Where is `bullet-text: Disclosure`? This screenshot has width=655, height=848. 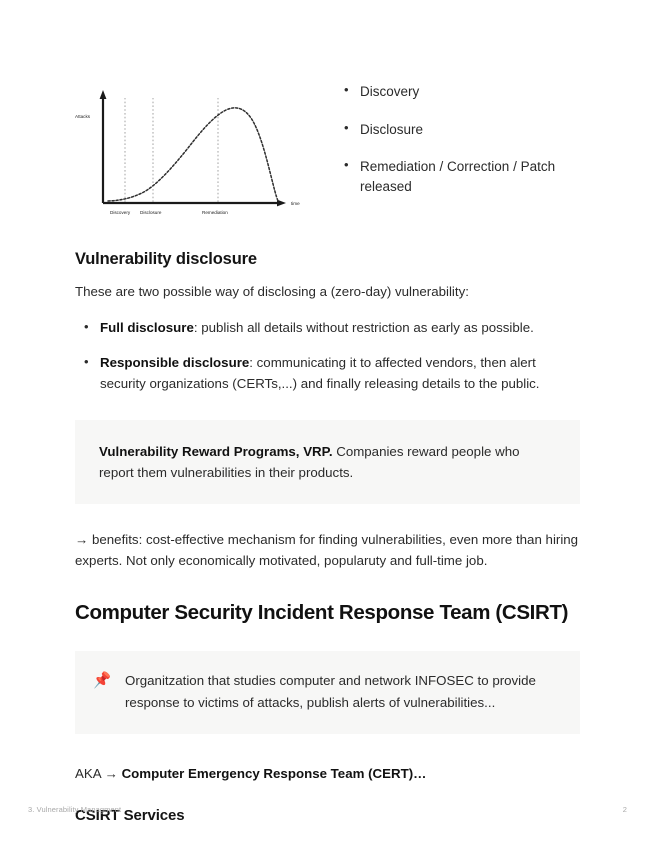
bullet-text: Disclosure is located at coordinates (392, 129).